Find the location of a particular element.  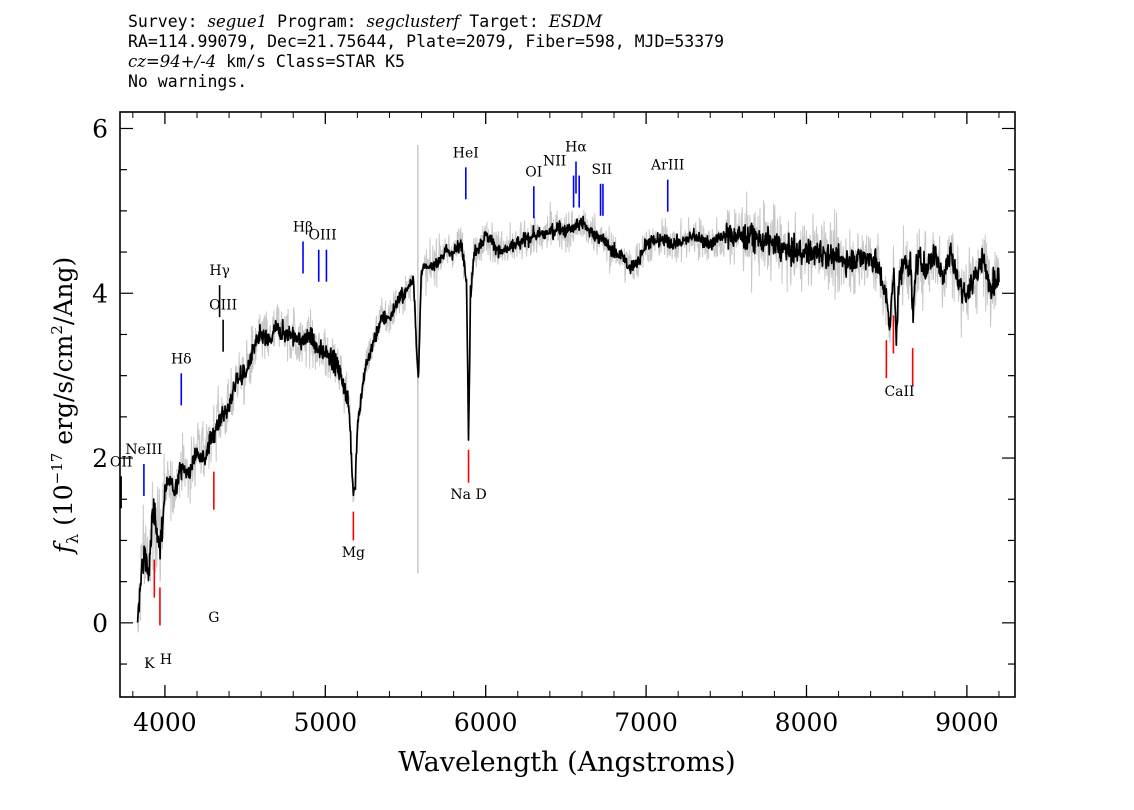

x-tick-label: 5000 is located at coordinates (325, 722).